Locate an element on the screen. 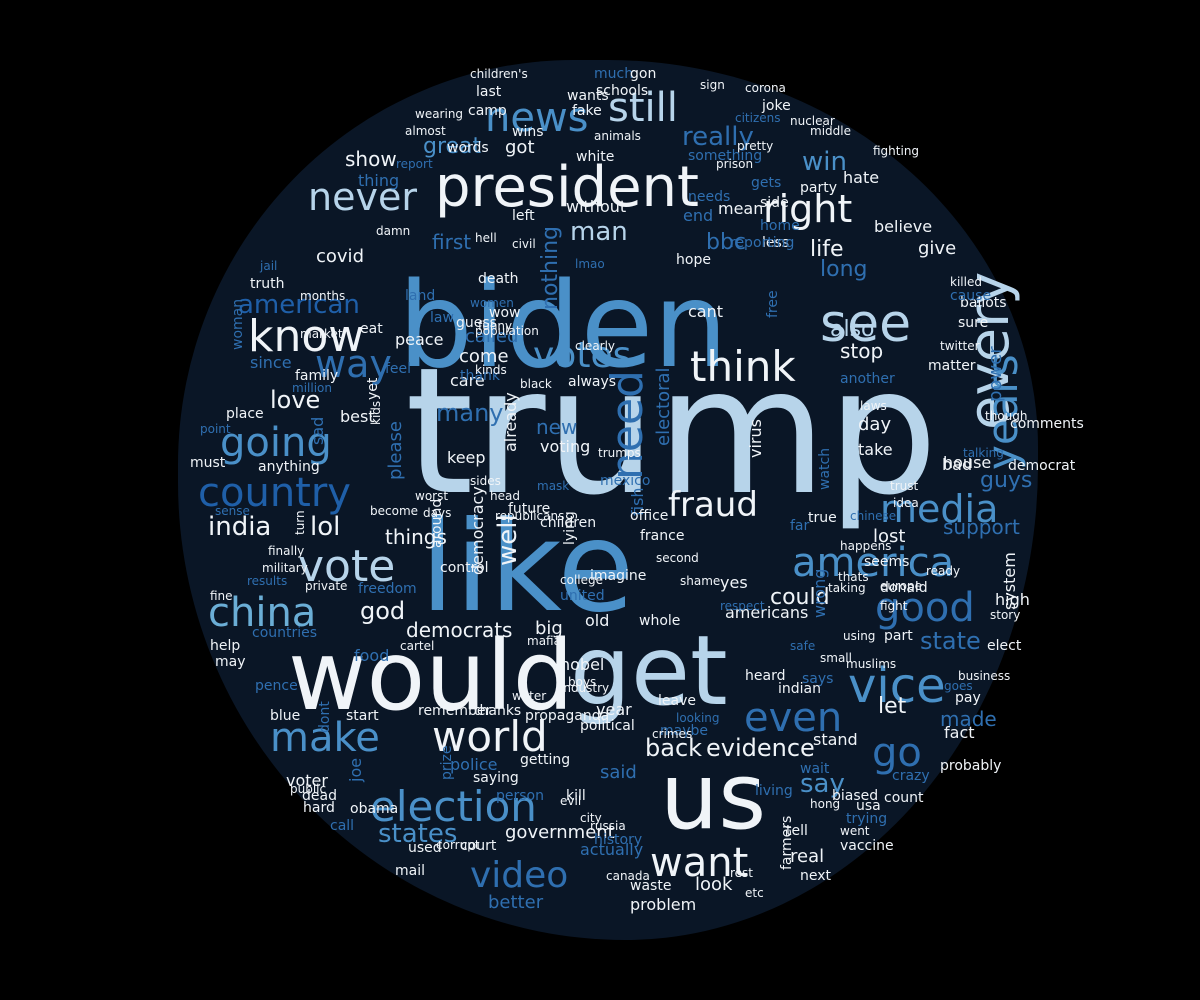 The image size is (1200, 1000). cloud-word: could is located at coordinates (800, 598).